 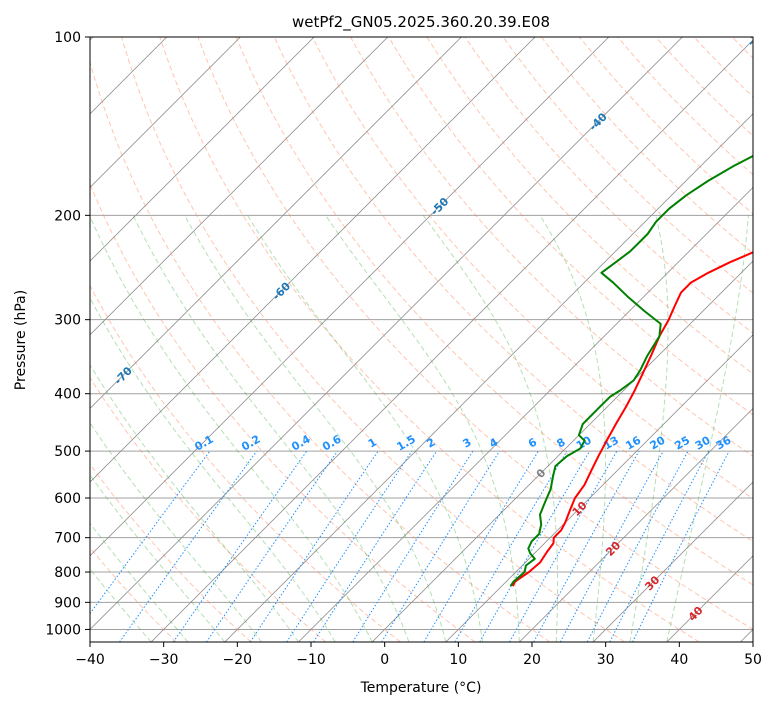 What do you see at coordinates (532, 660) in the screenshot?
I see `x-tick-label: 20` at bounding box center [532, 660].